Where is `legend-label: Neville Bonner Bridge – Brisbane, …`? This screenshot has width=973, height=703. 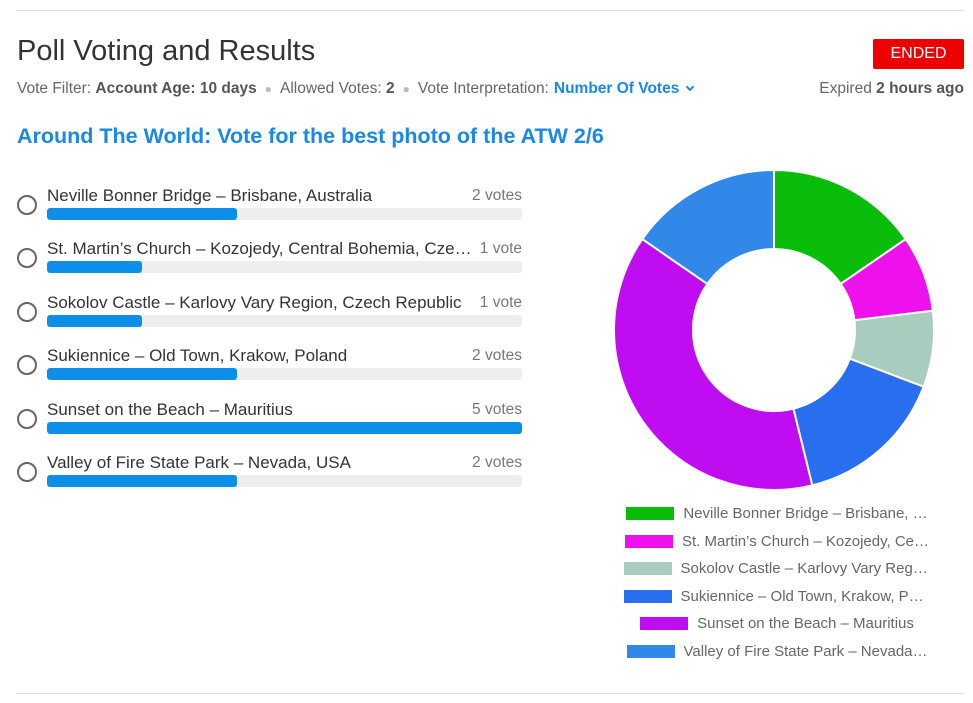
legend-label: Neville Bonner Bridge – Brisbane, … is located at coordinates (805, 514).